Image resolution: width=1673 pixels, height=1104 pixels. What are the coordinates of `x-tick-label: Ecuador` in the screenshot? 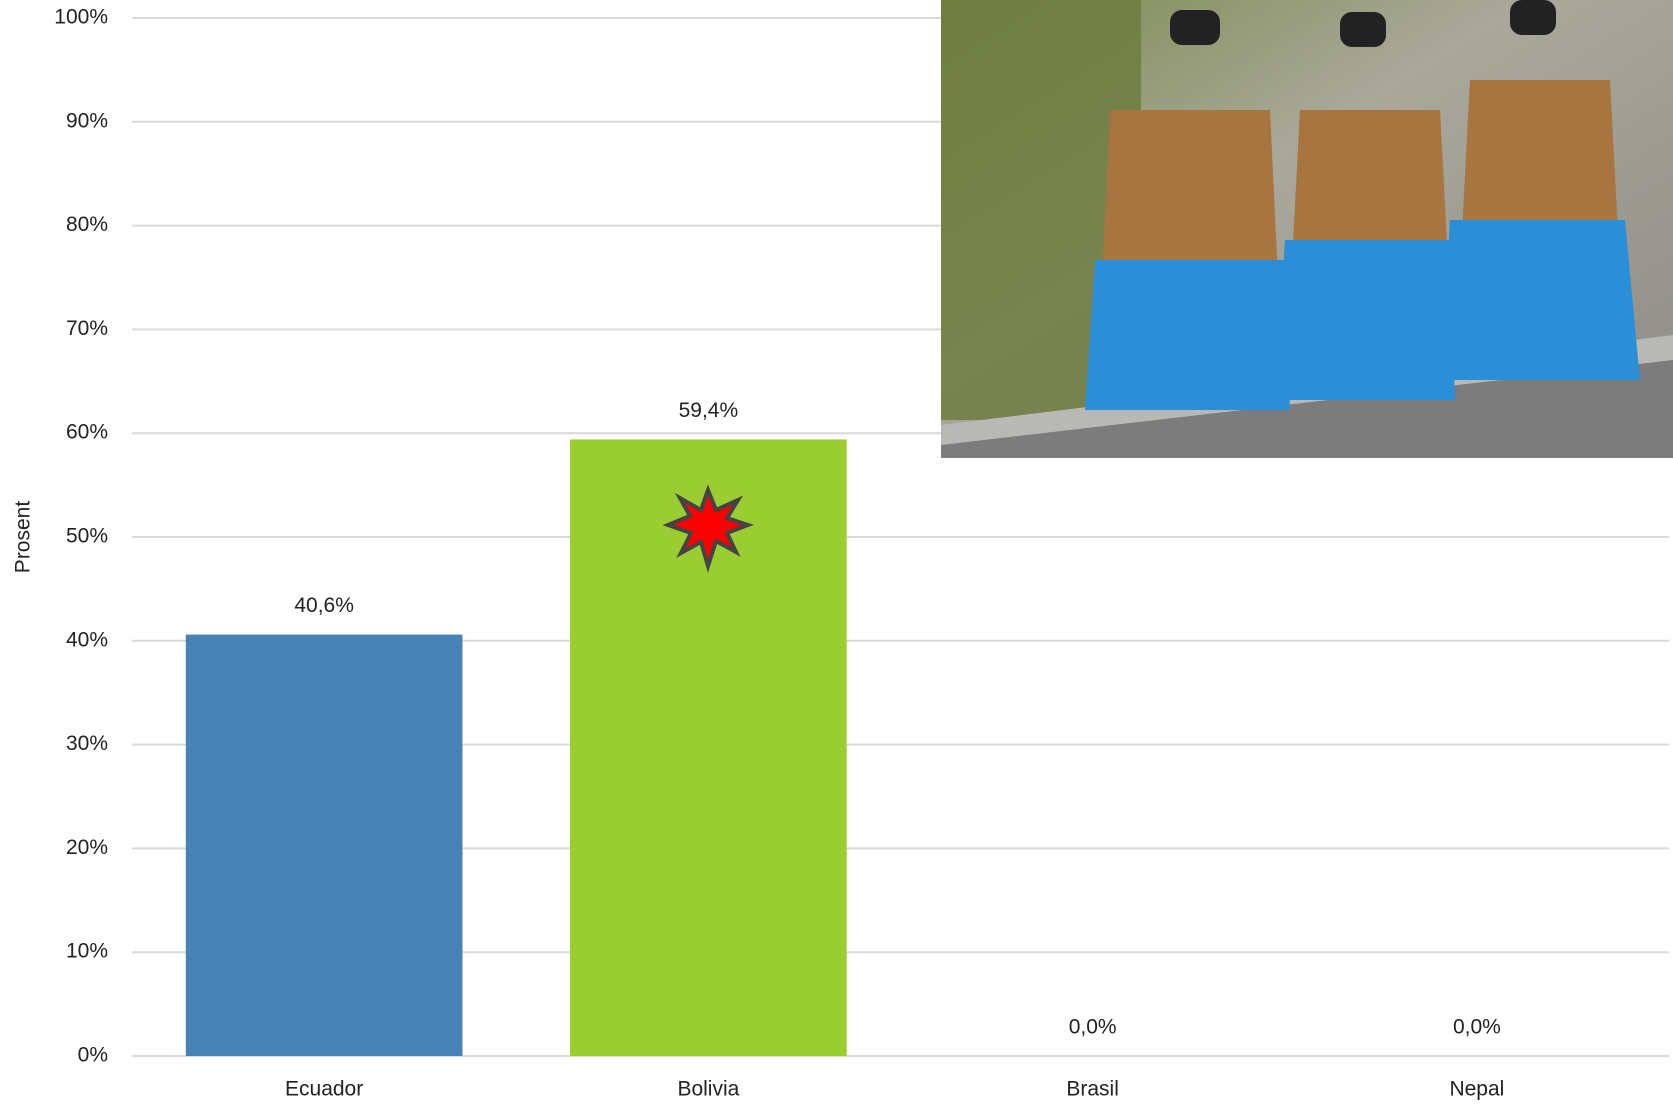 It's located at (324, 1089).